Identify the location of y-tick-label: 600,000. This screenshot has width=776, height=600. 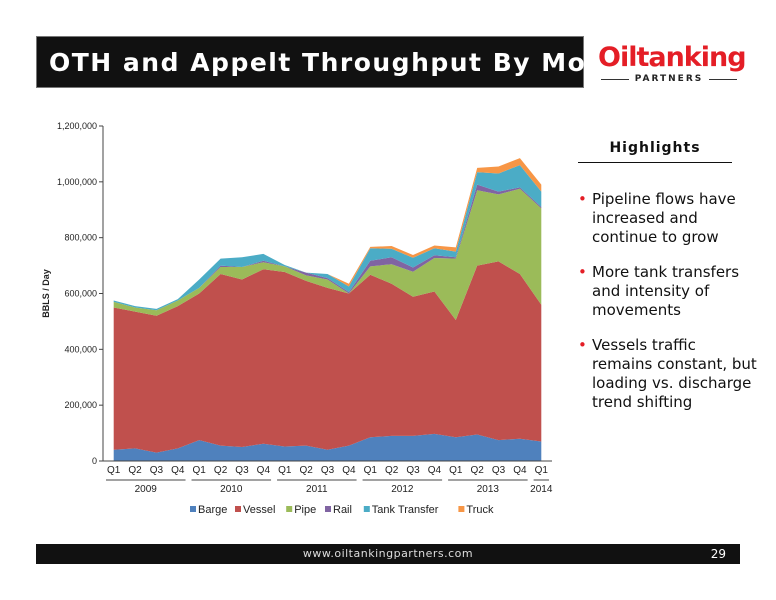
(80, 294).